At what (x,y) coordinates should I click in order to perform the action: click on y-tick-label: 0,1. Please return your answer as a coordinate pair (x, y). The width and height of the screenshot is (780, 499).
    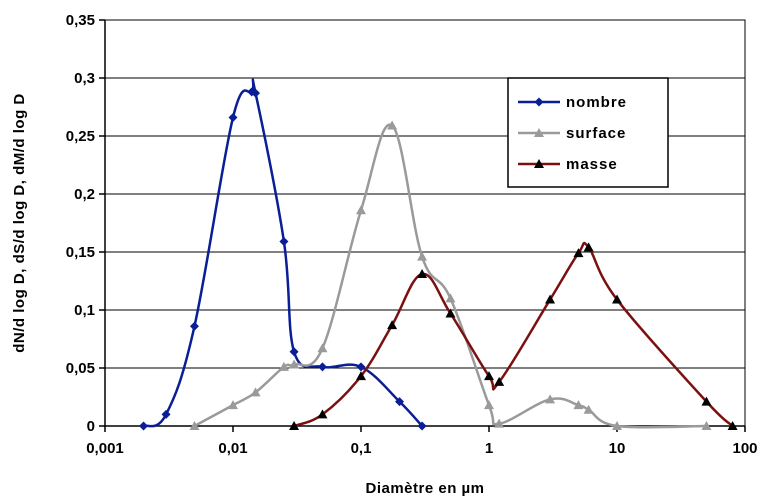
    Looking at the image, I should click on (84, 310).